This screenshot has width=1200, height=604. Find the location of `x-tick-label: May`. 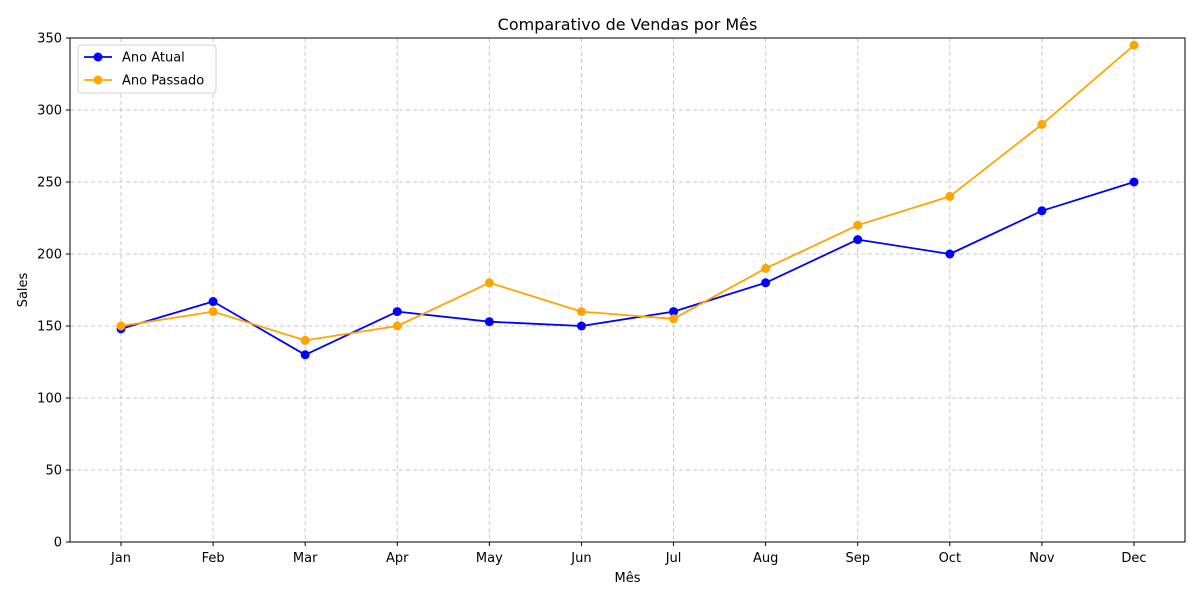

x-tick-label: May is located at coordinates (489, 558).